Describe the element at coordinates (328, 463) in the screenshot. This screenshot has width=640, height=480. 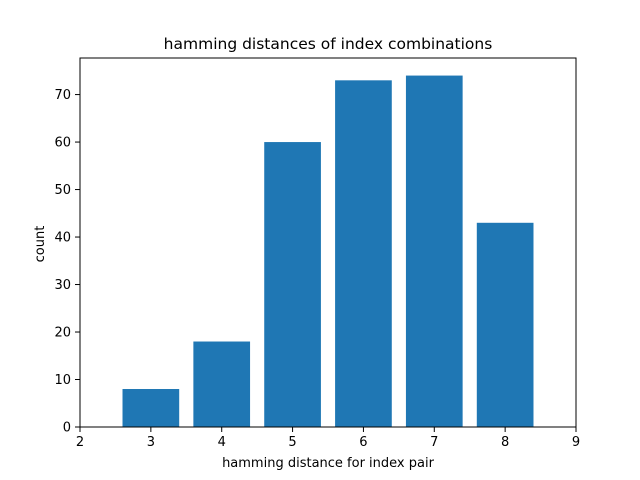
I see `x-axis-title: hamming distance for index pair` at that location.